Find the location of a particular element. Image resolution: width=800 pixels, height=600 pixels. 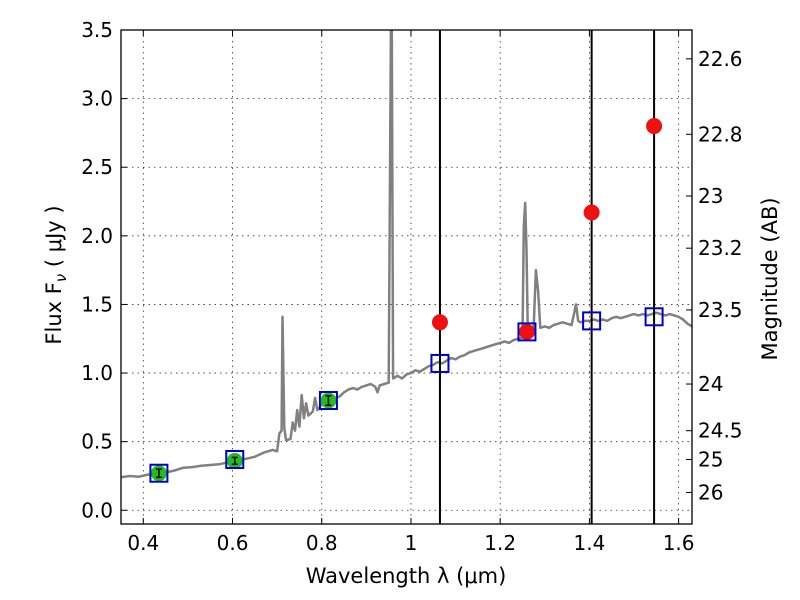

x-tick-label: 1.2 is located at coordinates (500, 543).